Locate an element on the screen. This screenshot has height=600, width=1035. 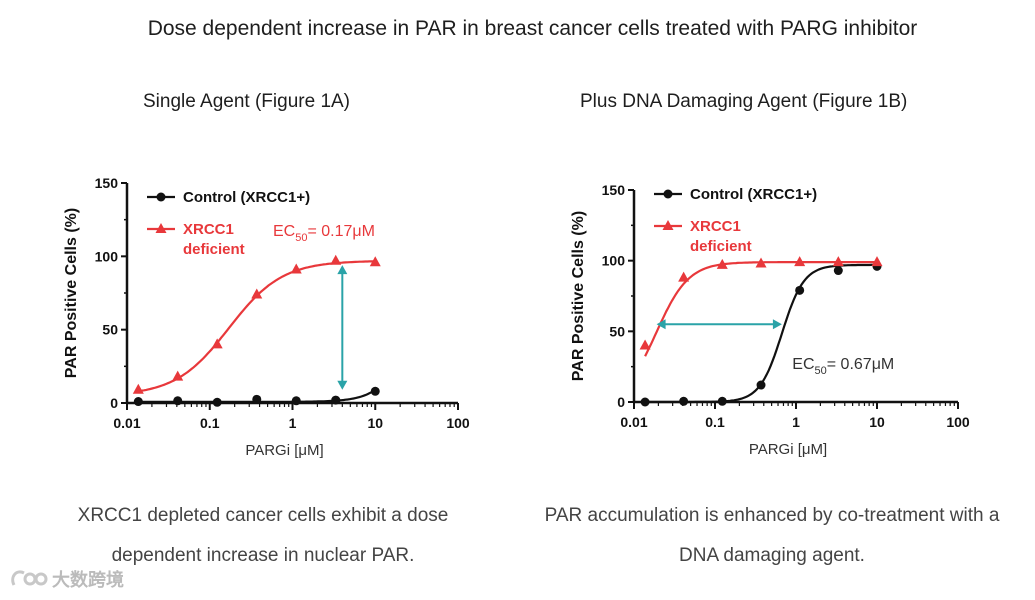
chart2-legend-label: deficient is located at coordinates (721, 246).